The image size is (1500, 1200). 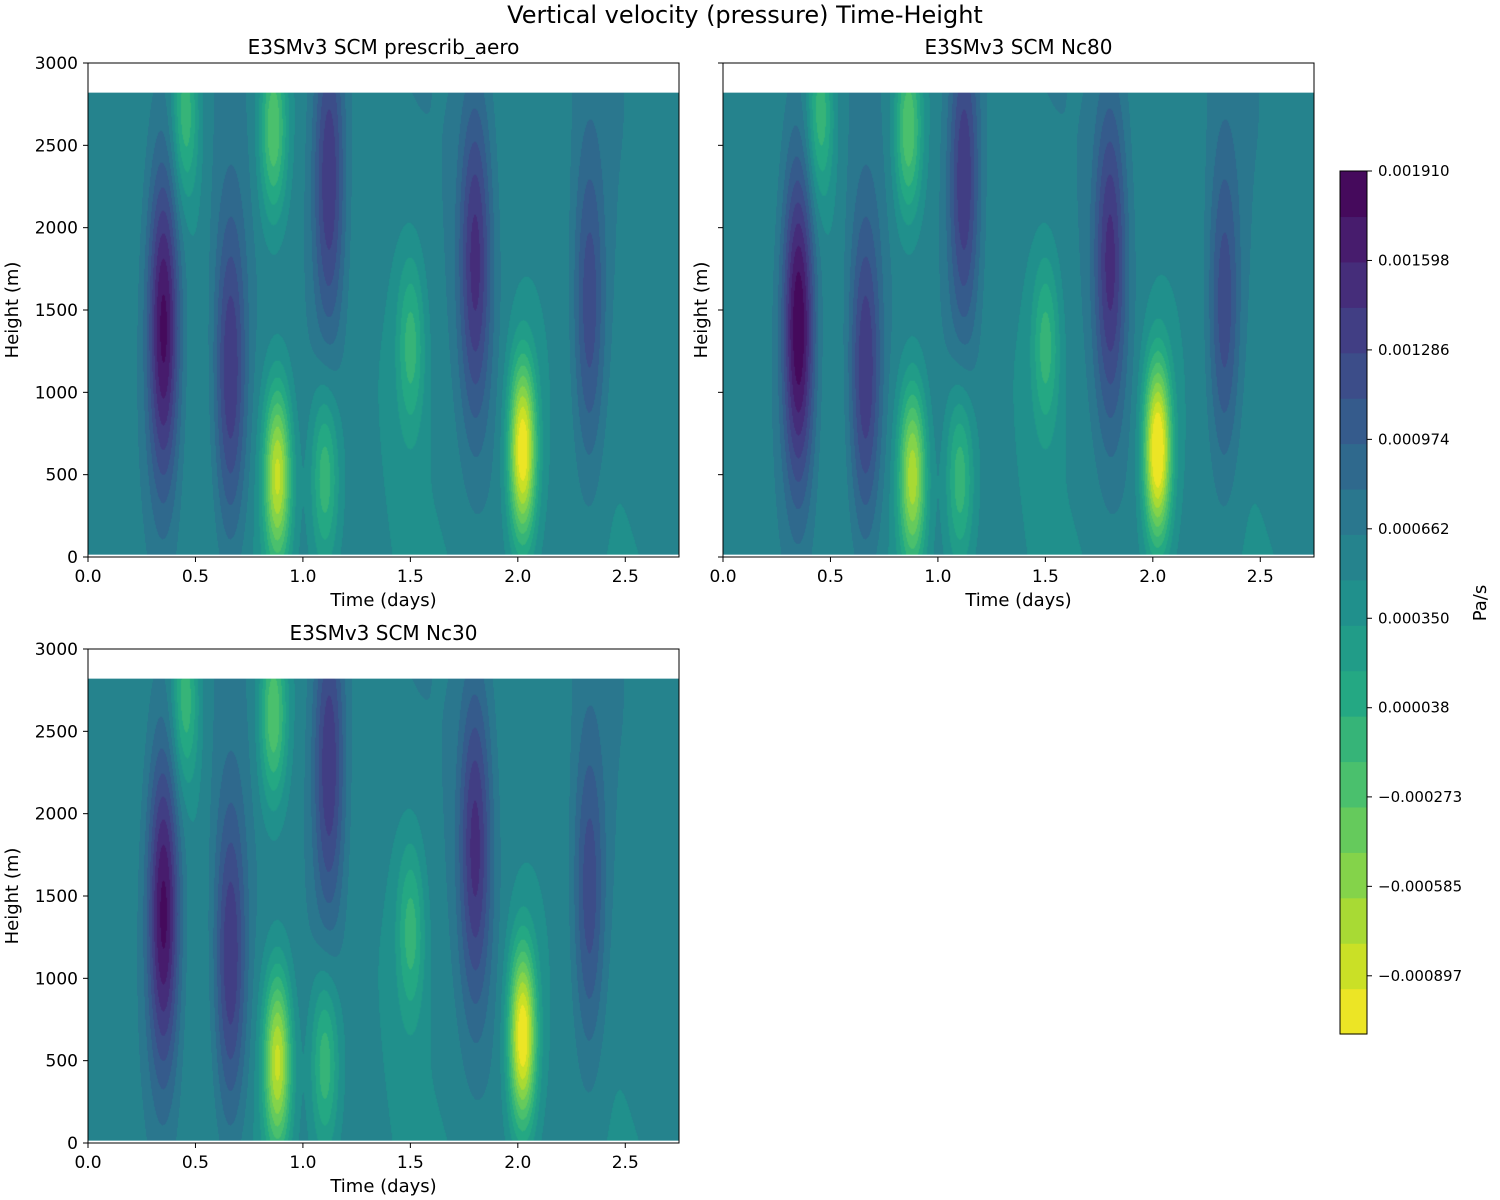 What do you see at coordinates (1420, 797) in the screenshot?
I see `colorbar-tick-label: −0.000273` at bounding box center [1420, 797].